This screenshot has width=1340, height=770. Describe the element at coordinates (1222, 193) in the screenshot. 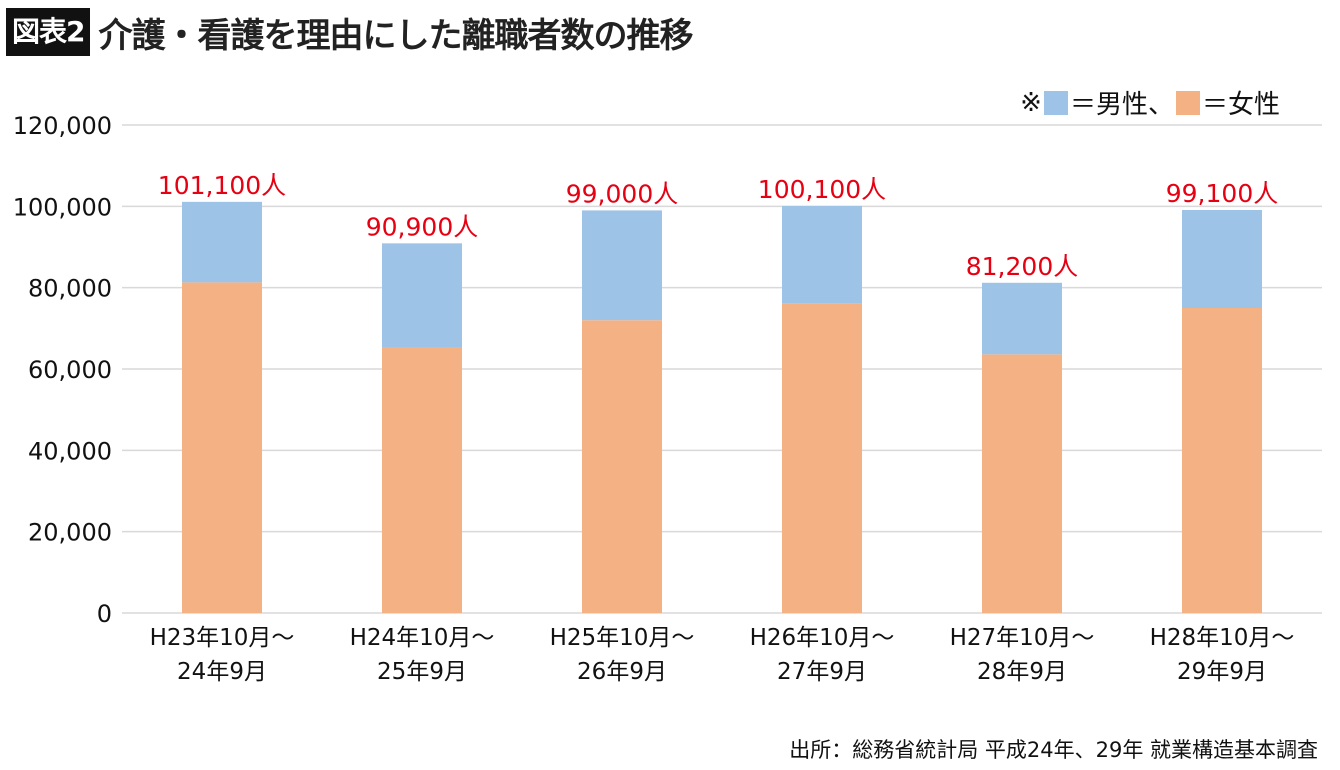

I see `data-label: 99,100人` at that location.